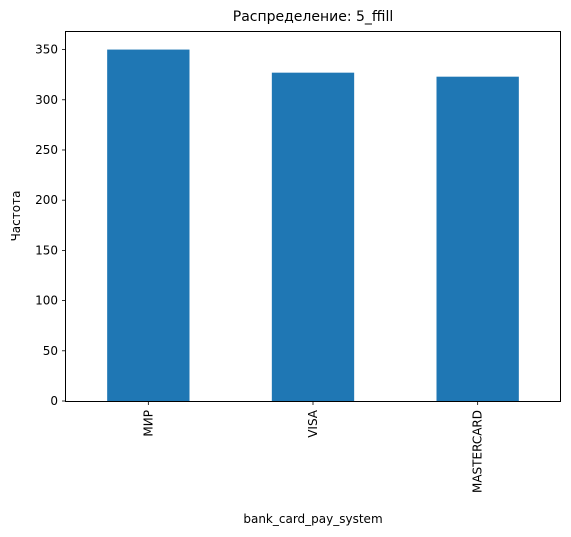 The height and width of the screenshot is (537, 571). What do you see at coordinates (46, 200) in the screenshot?
I see `y-tick-label: 200` at bounding box center [46, 200].